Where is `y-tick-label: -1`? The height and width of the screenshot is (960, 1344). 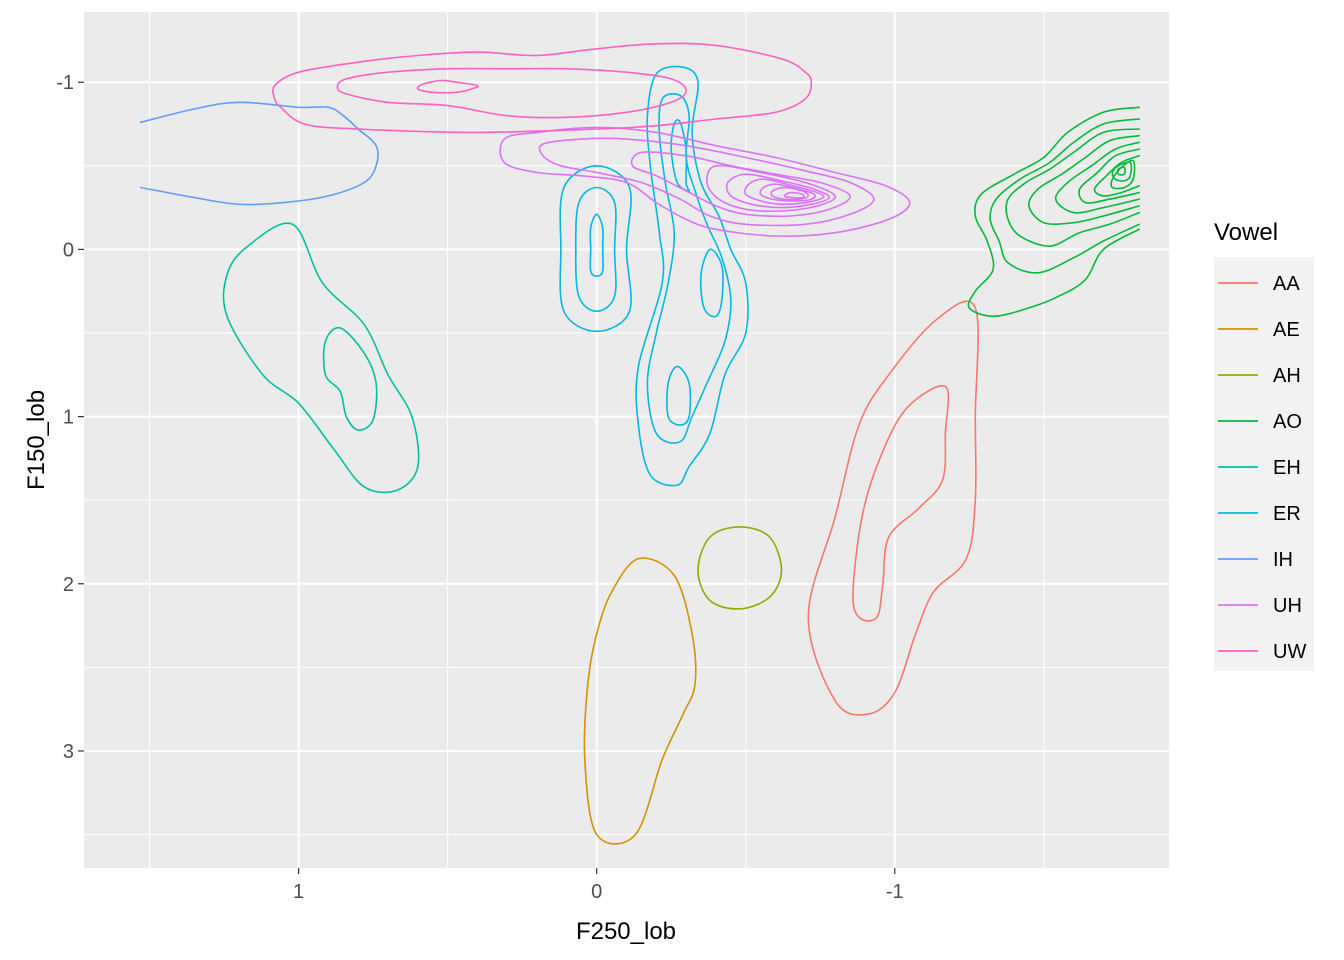
y-tick-label: -1 is located at coordinates (65, 83).